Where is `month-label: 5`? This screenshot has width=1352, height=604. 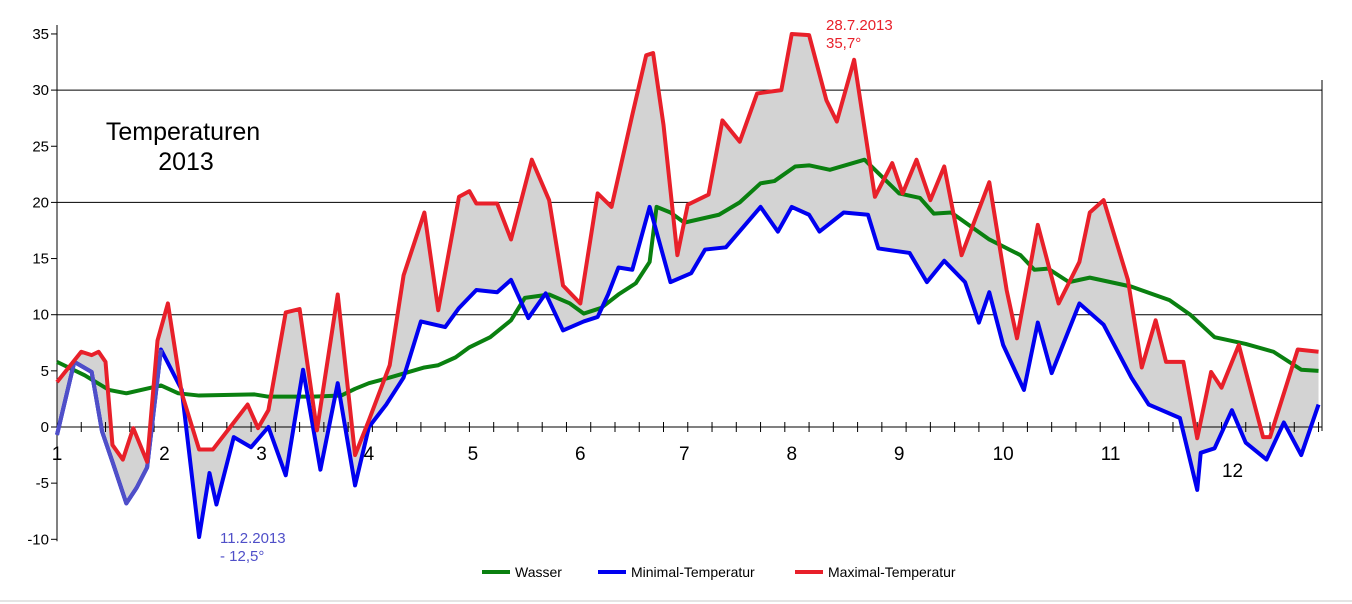 month-label: 5 is located at coordinates (473, 454).